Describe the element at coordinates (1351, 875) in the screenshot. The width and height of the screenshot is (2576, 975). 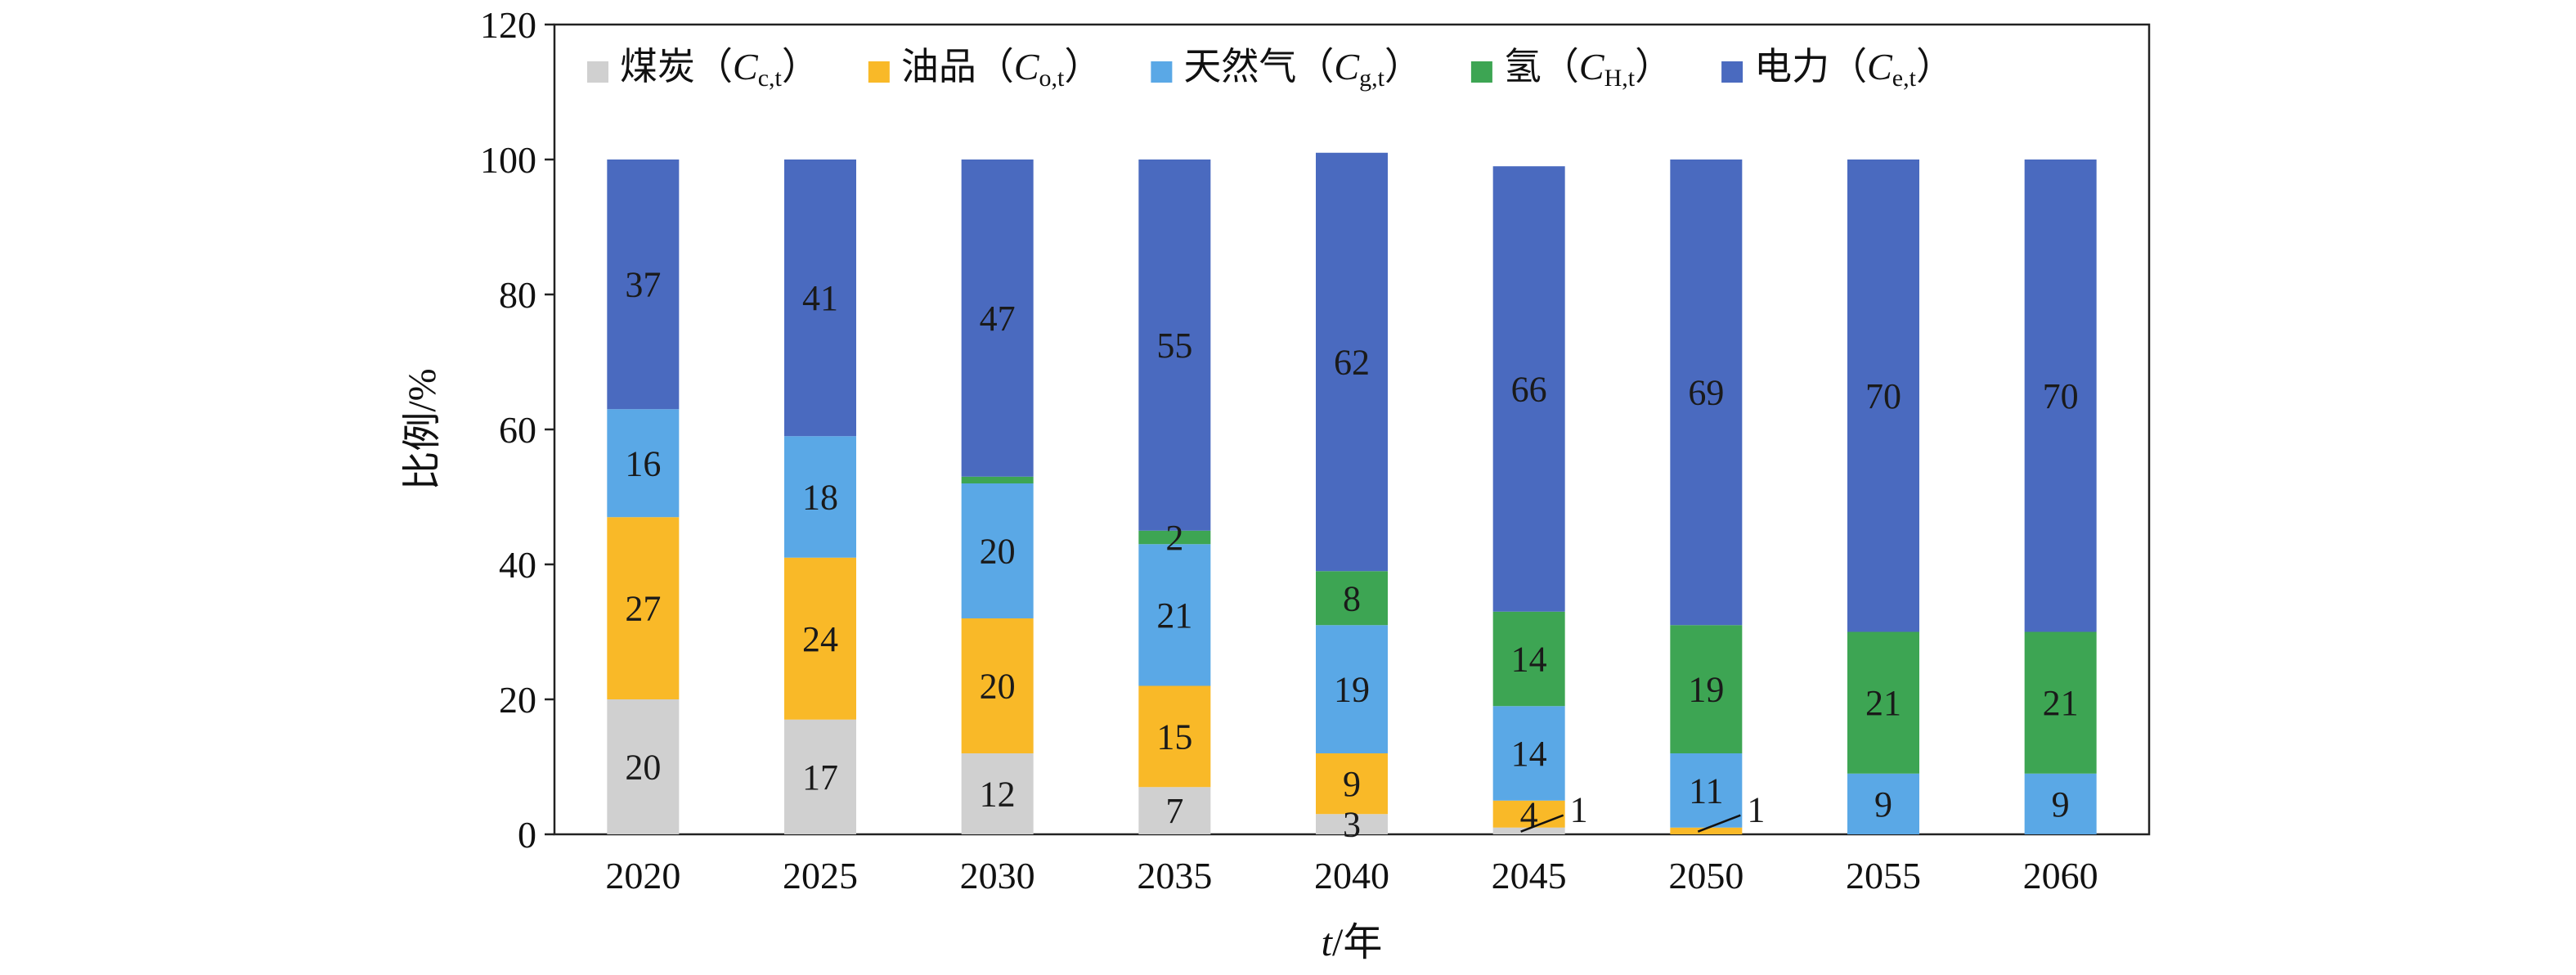
I see `x-tick-label: 2040` at that location.